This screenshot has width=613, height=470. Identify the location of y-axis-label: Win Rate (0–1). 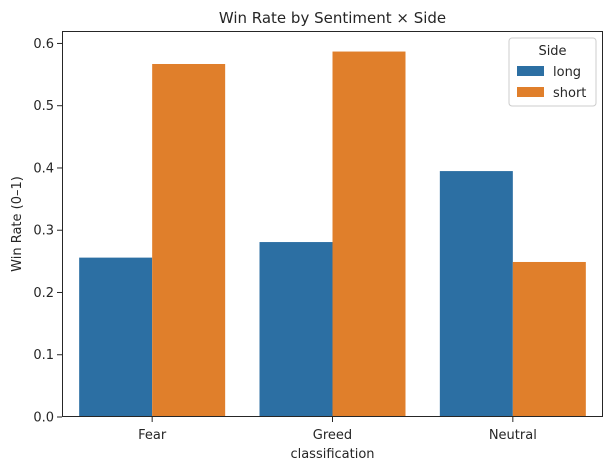
(17, 224).